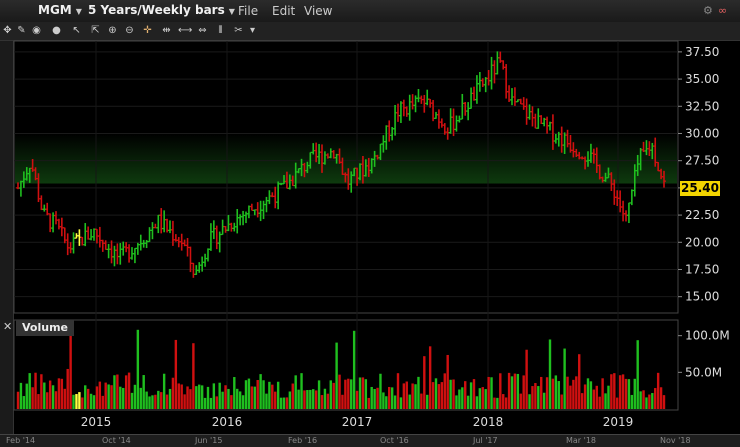 This screenshot has width=740, height=447. I want to click on close-icon: ✕, so click(8, 326).